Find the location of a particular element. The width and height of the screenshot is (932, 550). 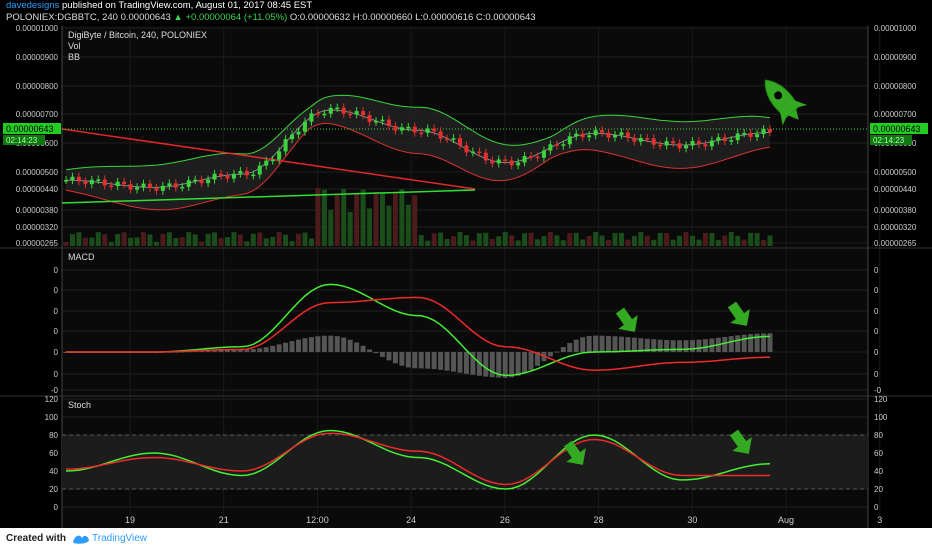

bb-lower is located at coordinates (418, 166).